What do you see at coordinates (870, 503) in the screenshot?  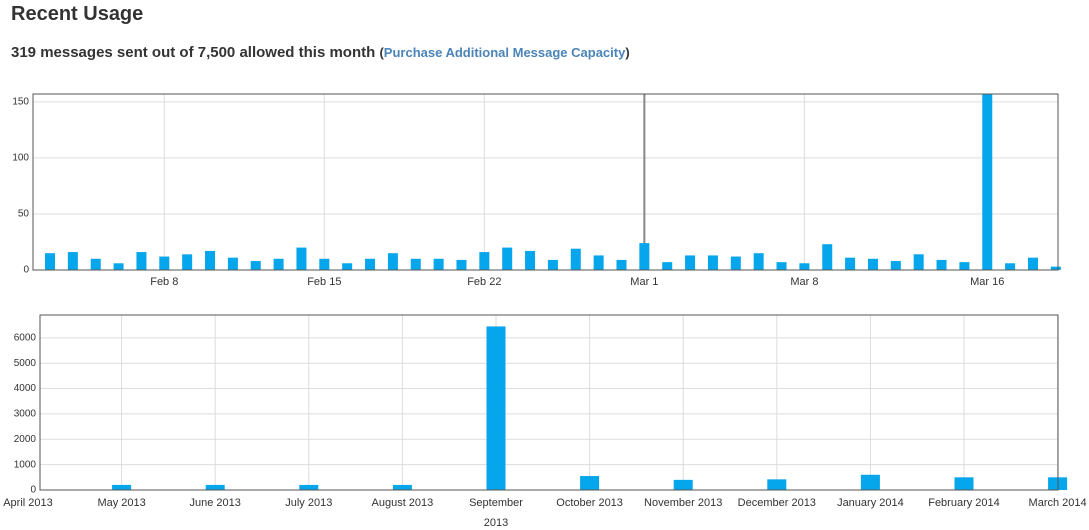 I see `x-tick-label: January 2014` at bounding box center [870, 503].